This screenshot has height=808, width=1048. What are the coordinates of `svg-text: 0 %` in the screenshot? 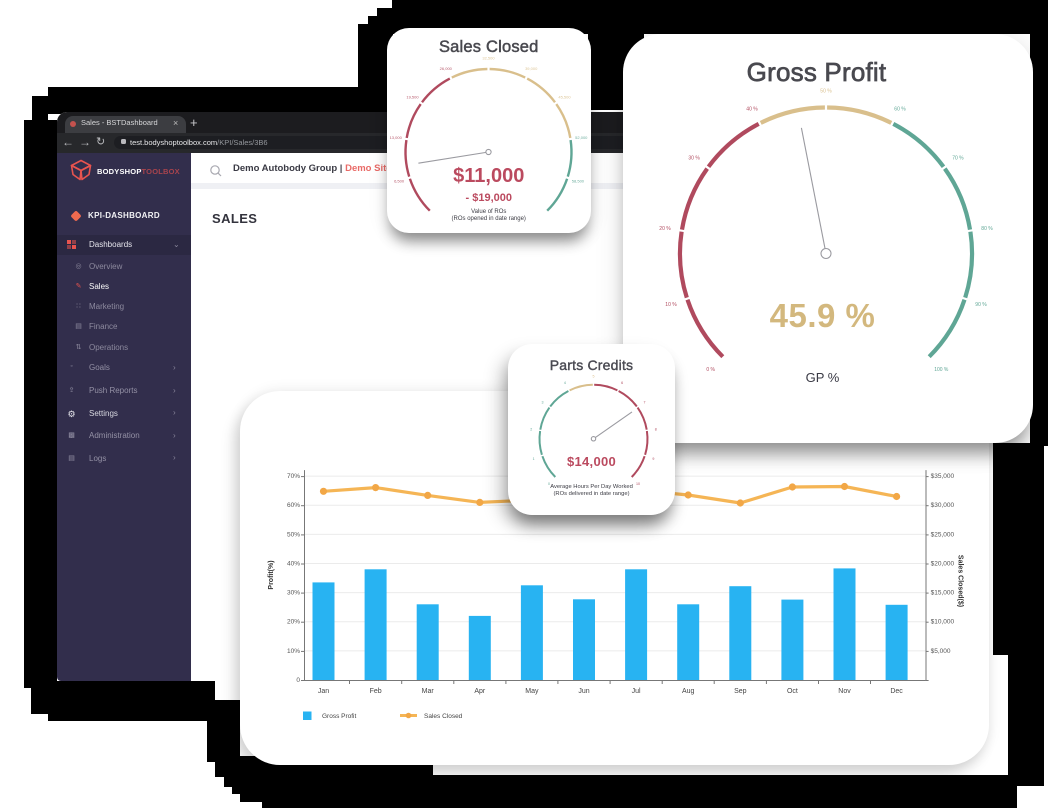 It's located at (710, 369).